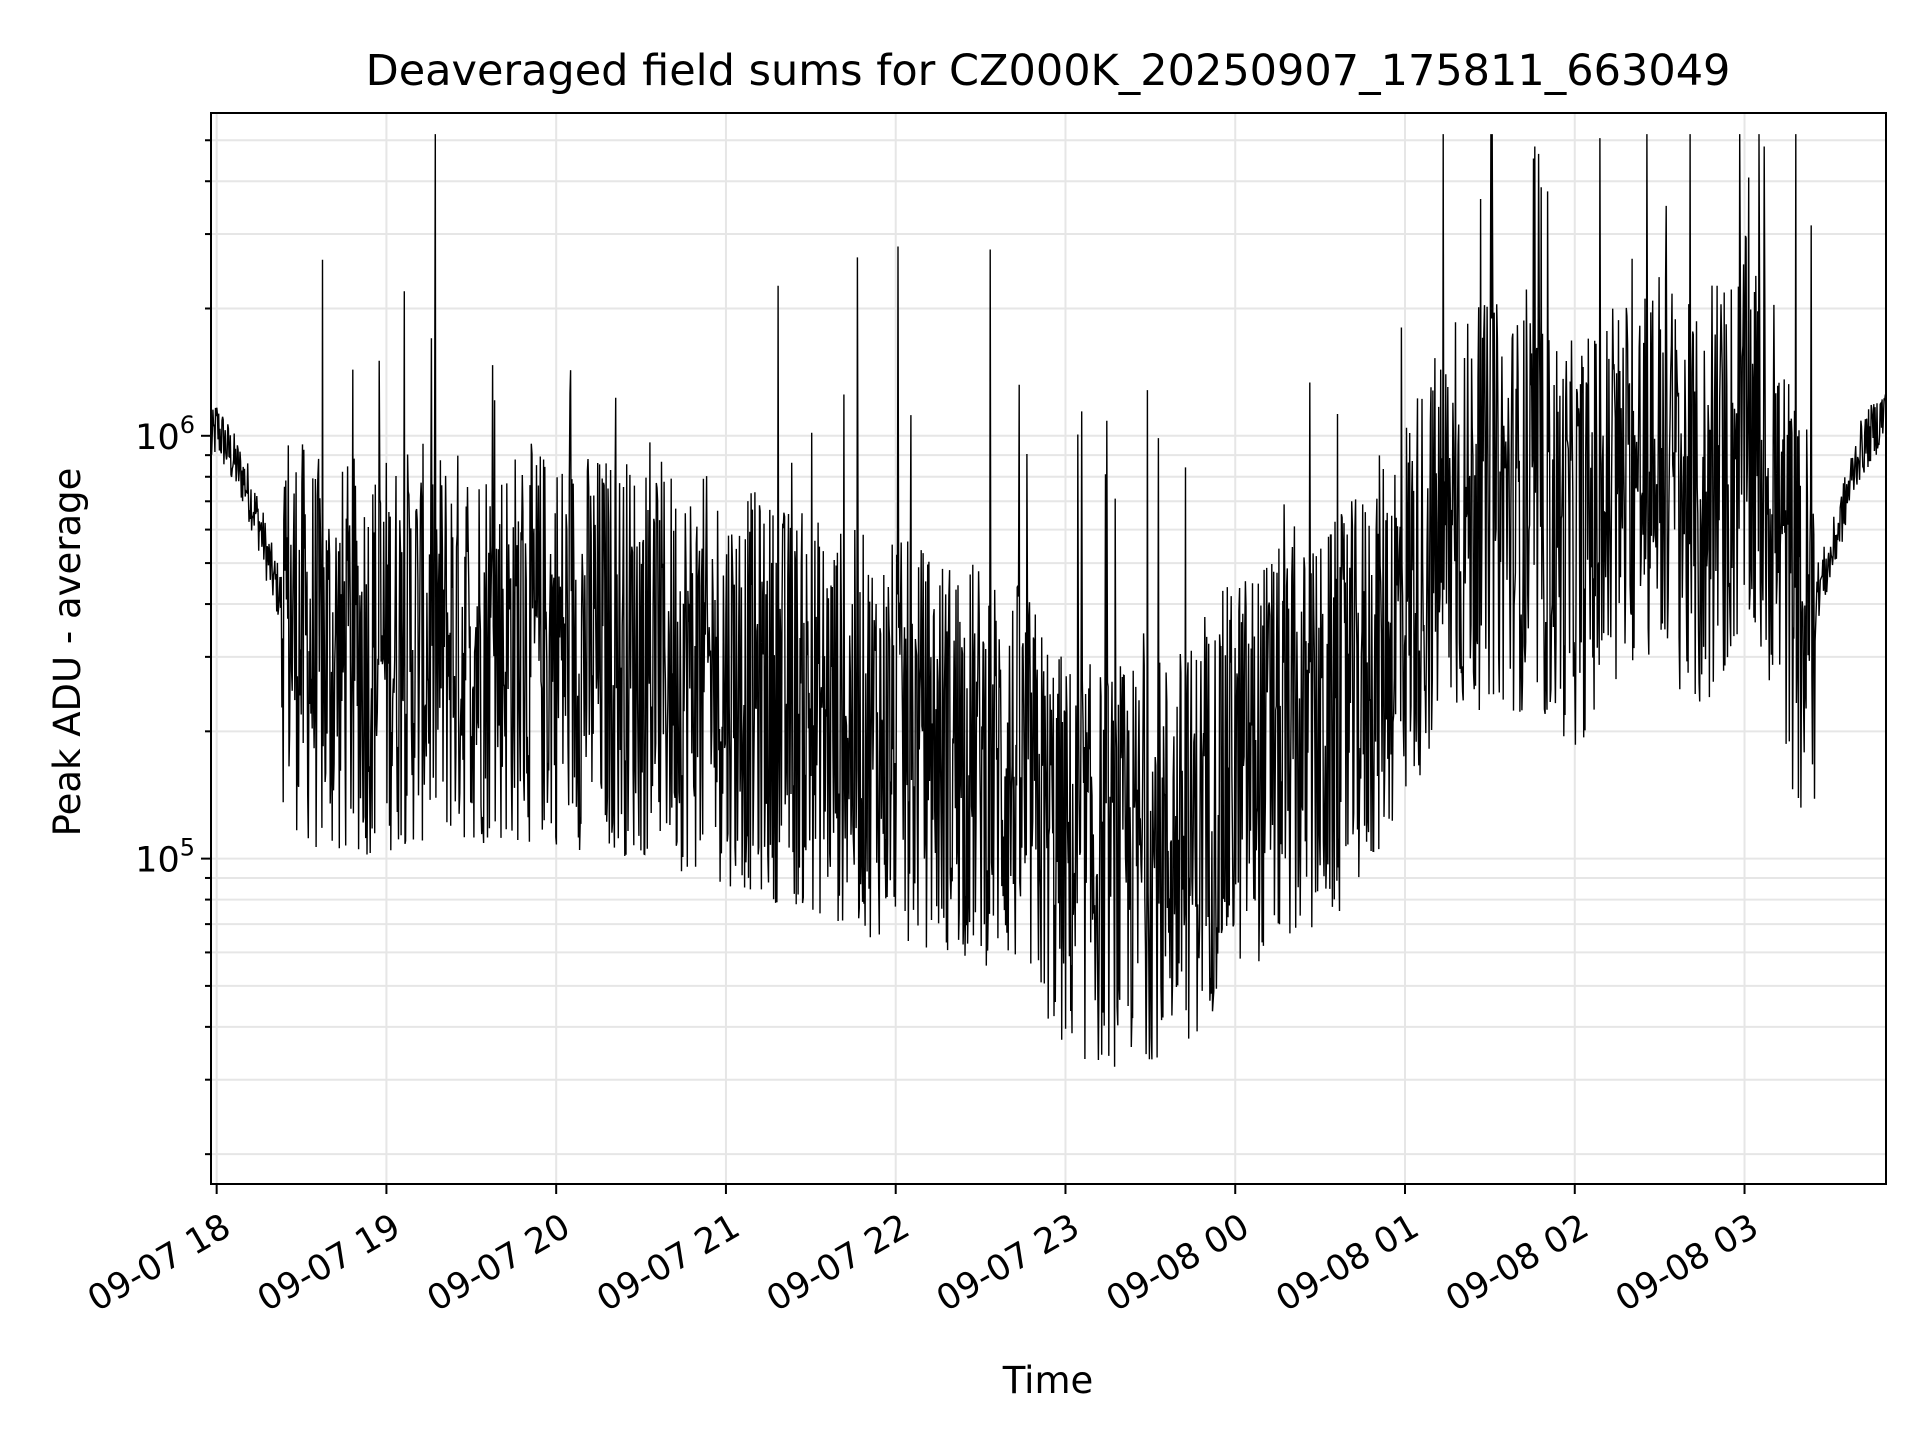 Image resolution: width=1920 pixels, height=1440 pixels. I want to click on x-tick-label: 09-08 01, so click(1348, 1263).